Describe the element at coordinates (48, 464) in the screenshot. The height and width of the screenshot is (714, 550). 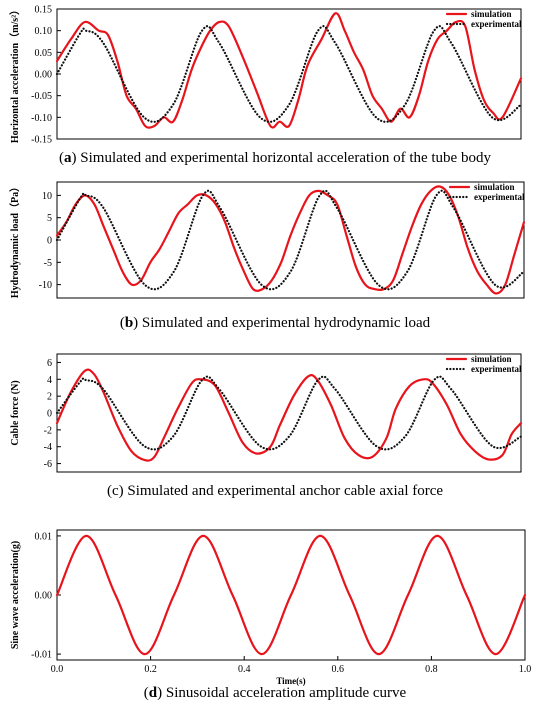
I see `y-tick-label-c: -6` at that location.